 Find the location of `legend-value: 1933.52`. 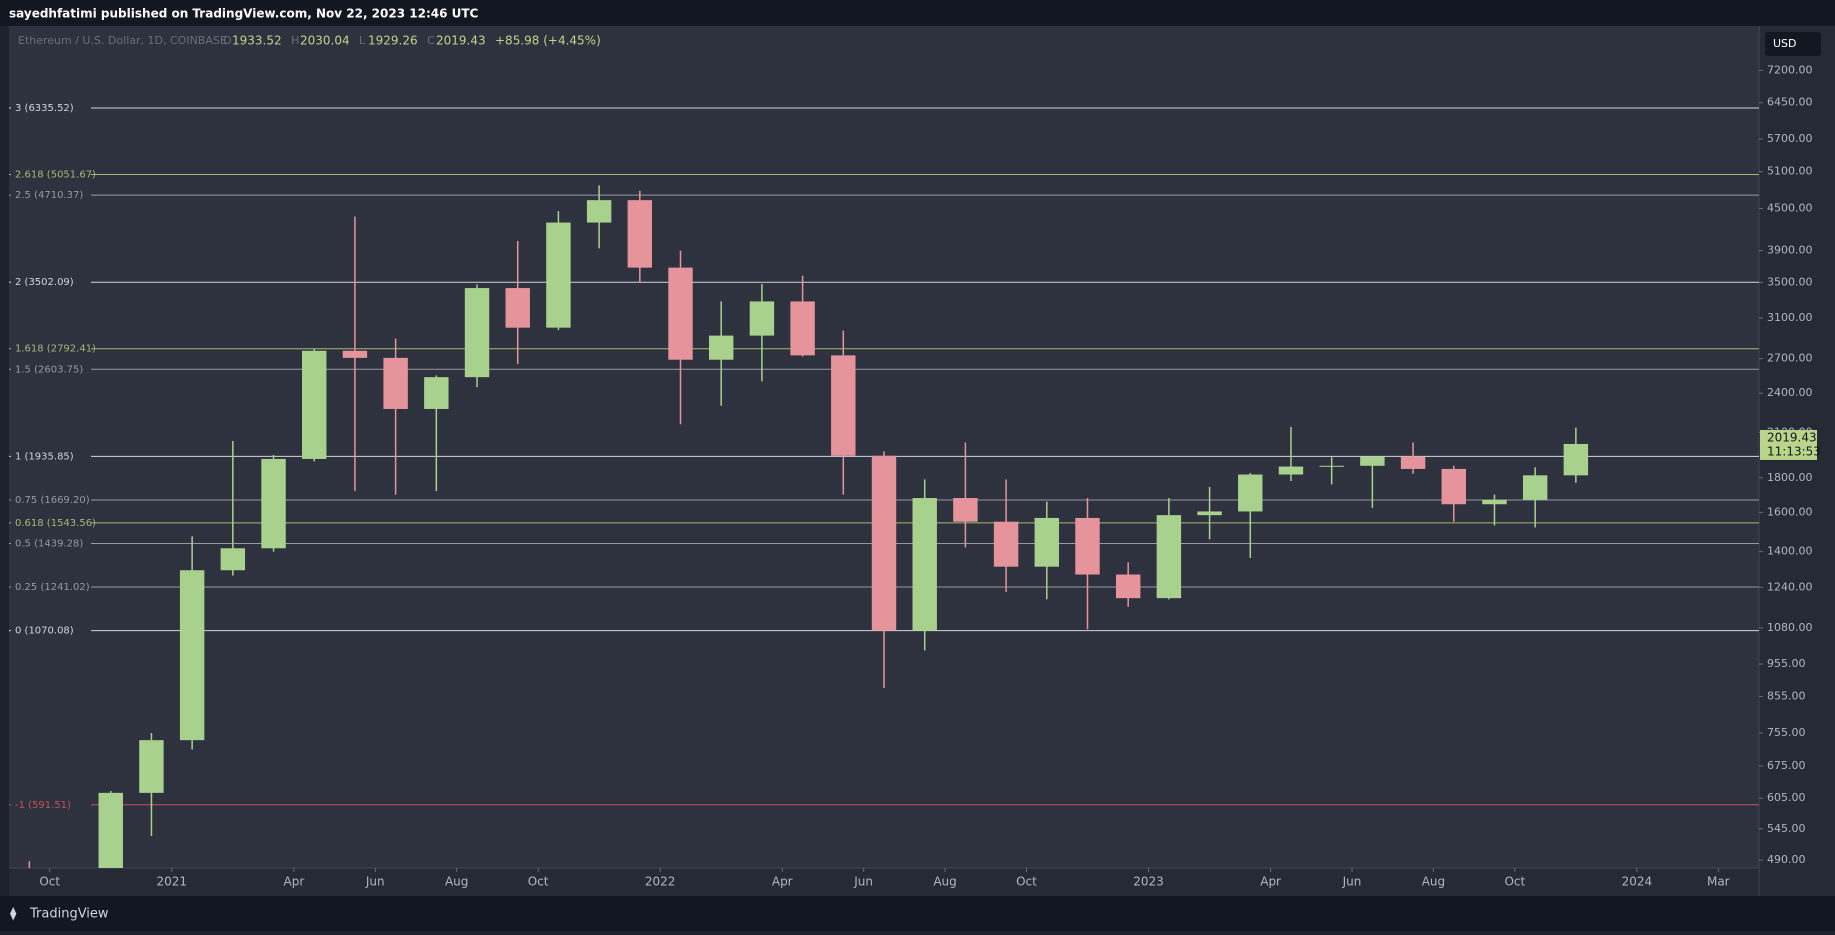

legend-value: 1933.52 is located at coordinates (257, 41).